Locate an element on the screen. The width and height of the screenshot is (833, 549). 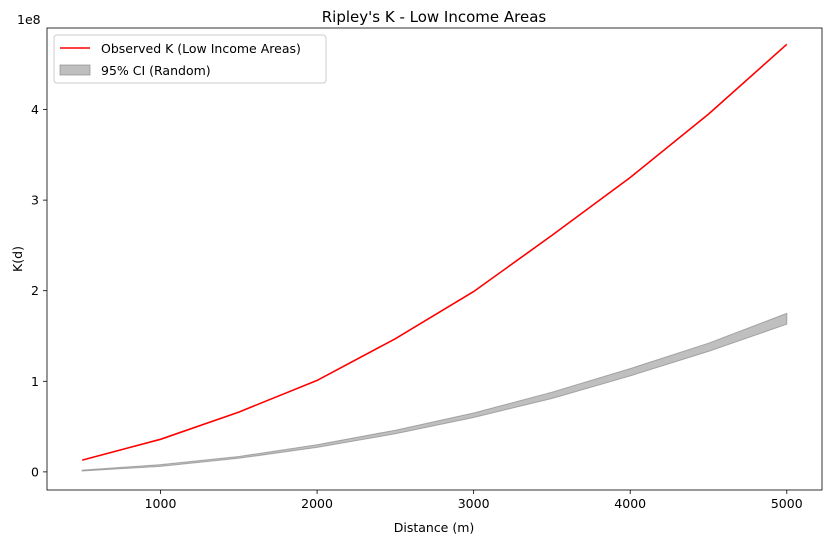
legend-swatch-ci is located at coordinates (75, 70).